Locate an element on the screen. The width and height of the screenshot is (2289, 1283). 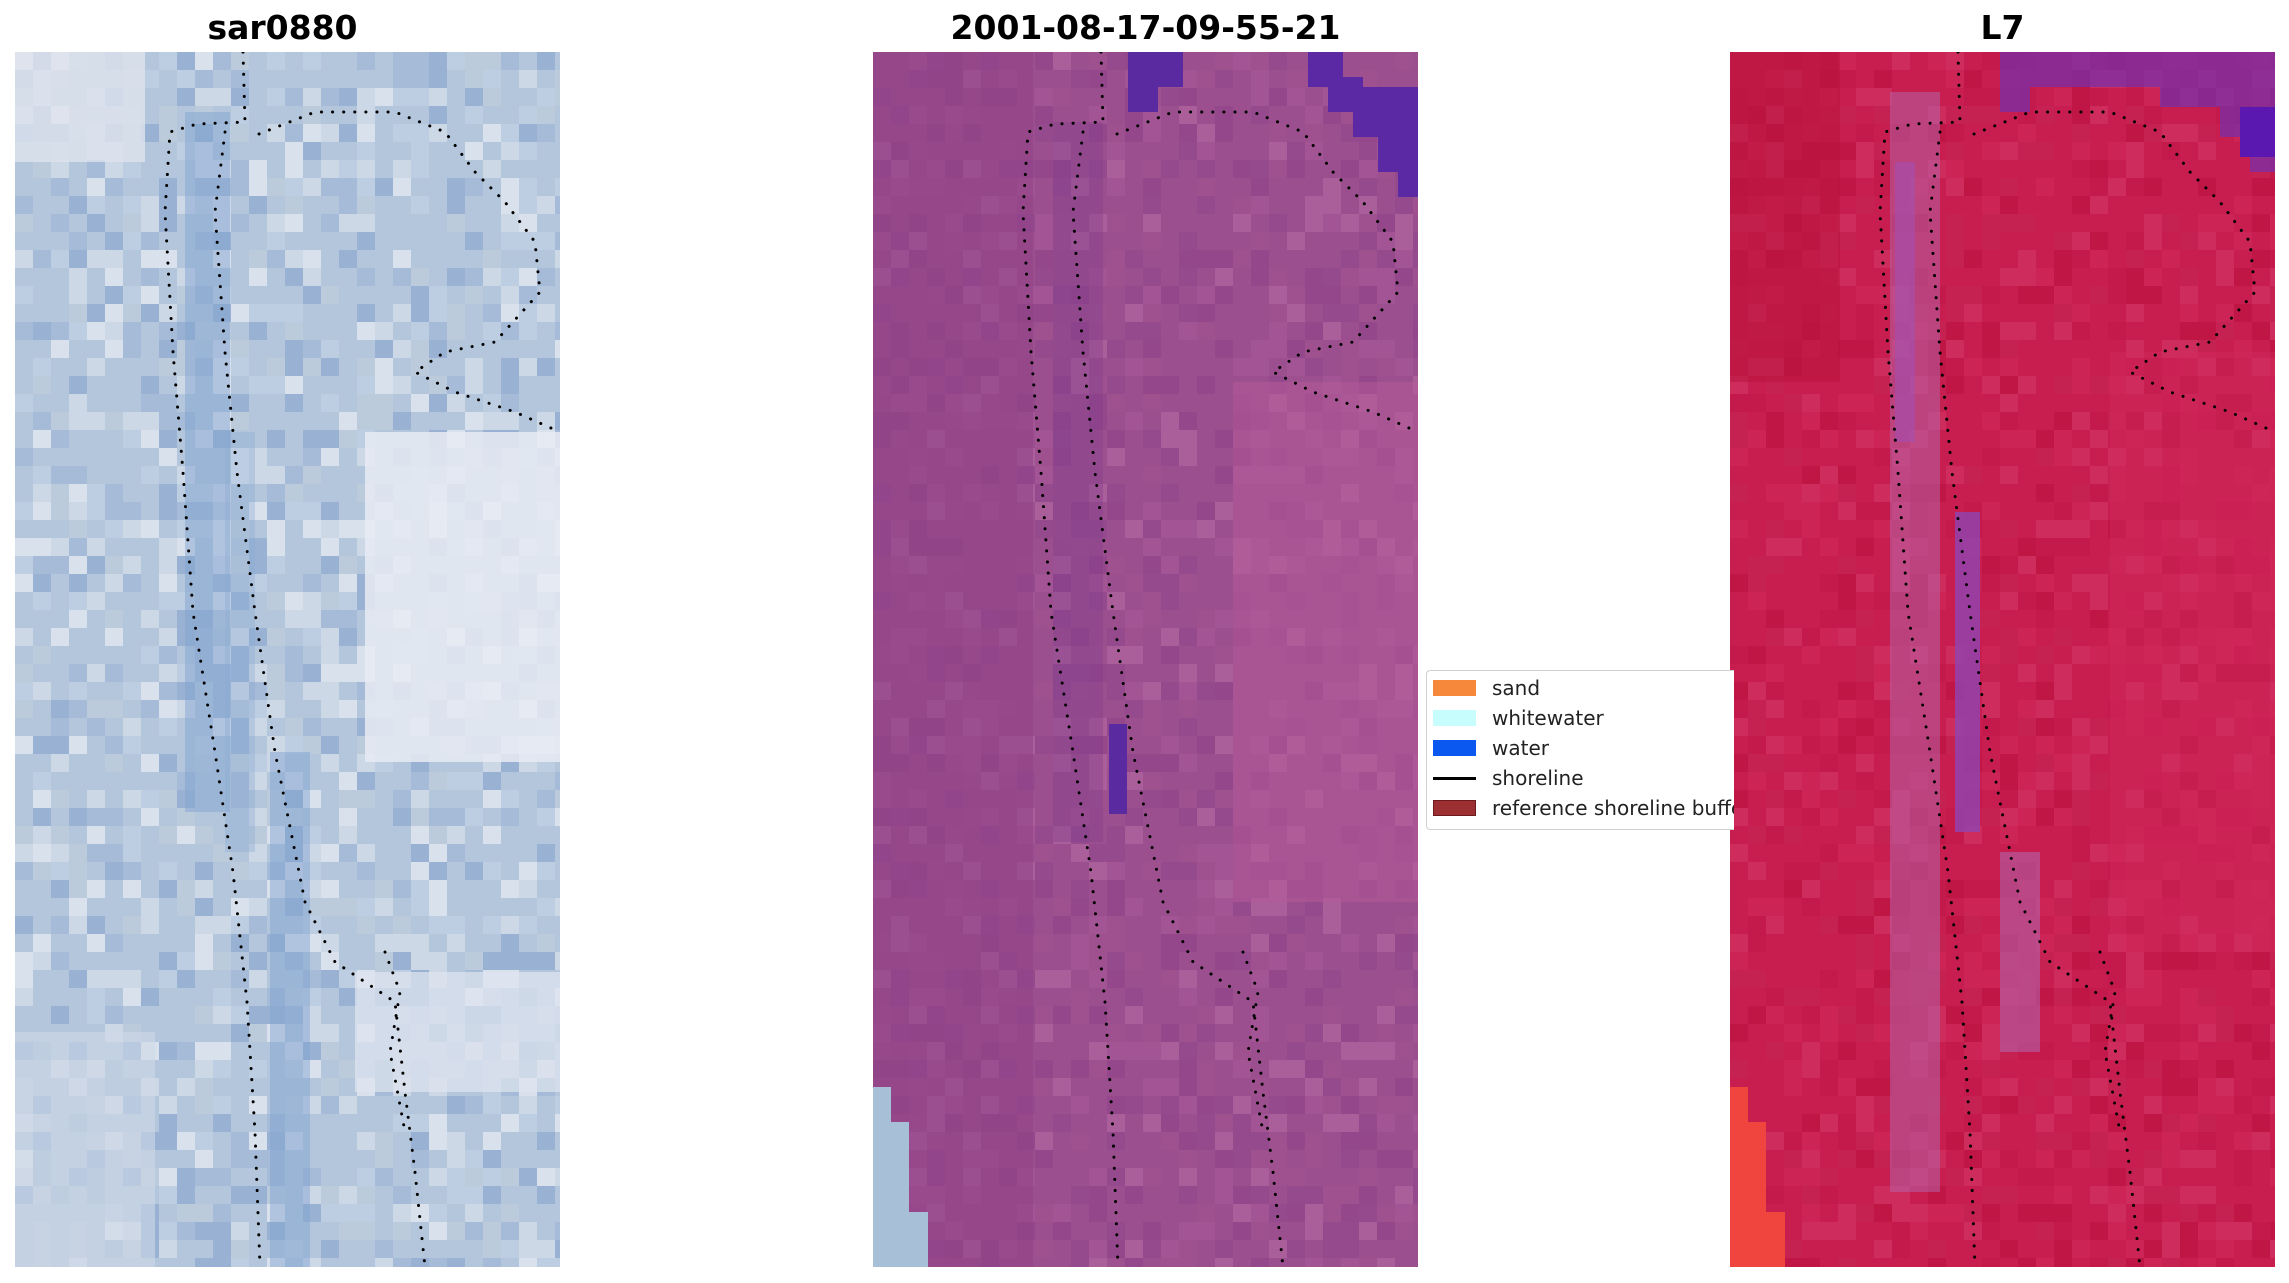
legend-item-whitewater: whitewater is located at coordinates (1518, 718).